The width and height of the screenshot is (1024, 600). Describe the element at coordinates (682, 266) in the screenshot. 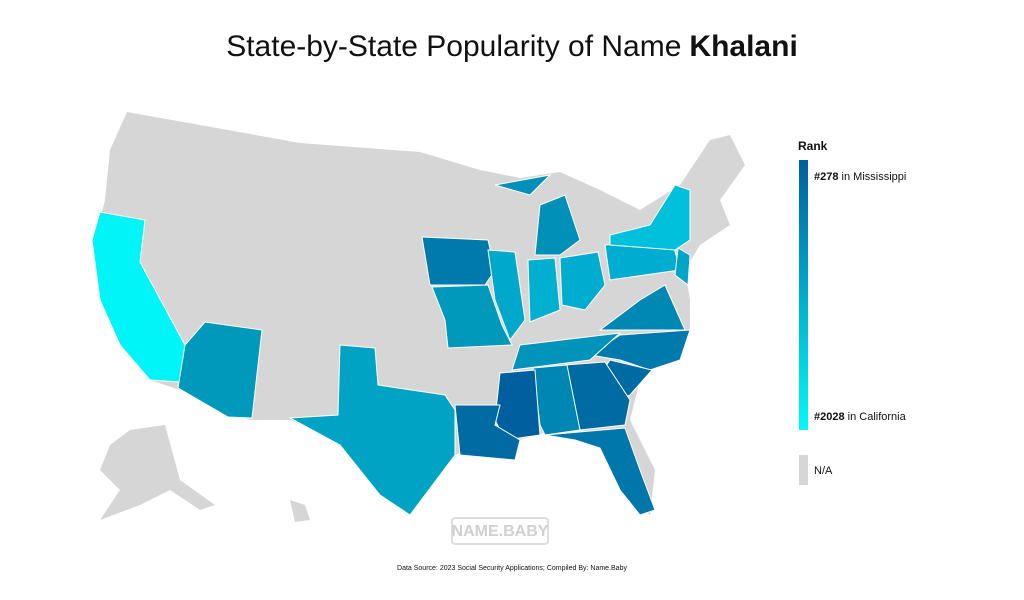

I see `new-jersey` at that location.